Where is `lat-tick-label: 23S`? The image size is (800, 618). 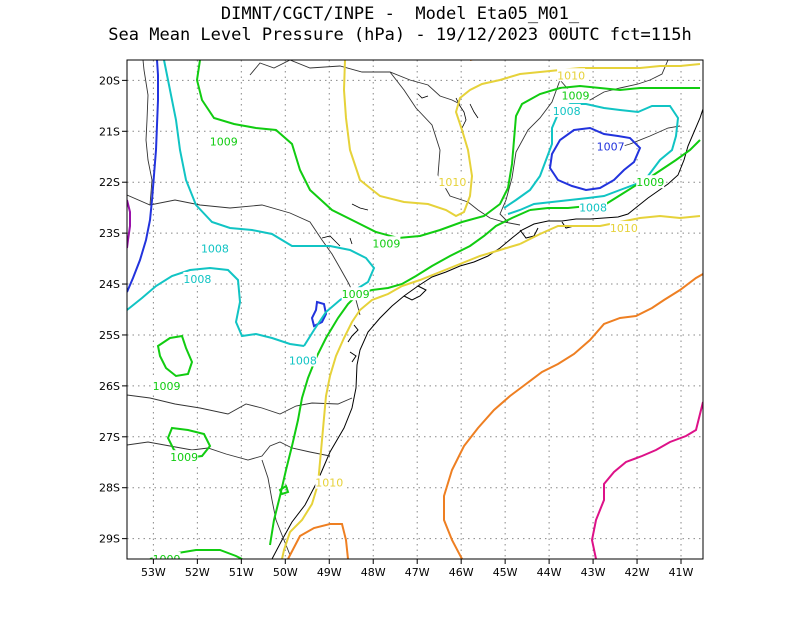
lat-tick-label: 23S is located at coordinates (109, 233).